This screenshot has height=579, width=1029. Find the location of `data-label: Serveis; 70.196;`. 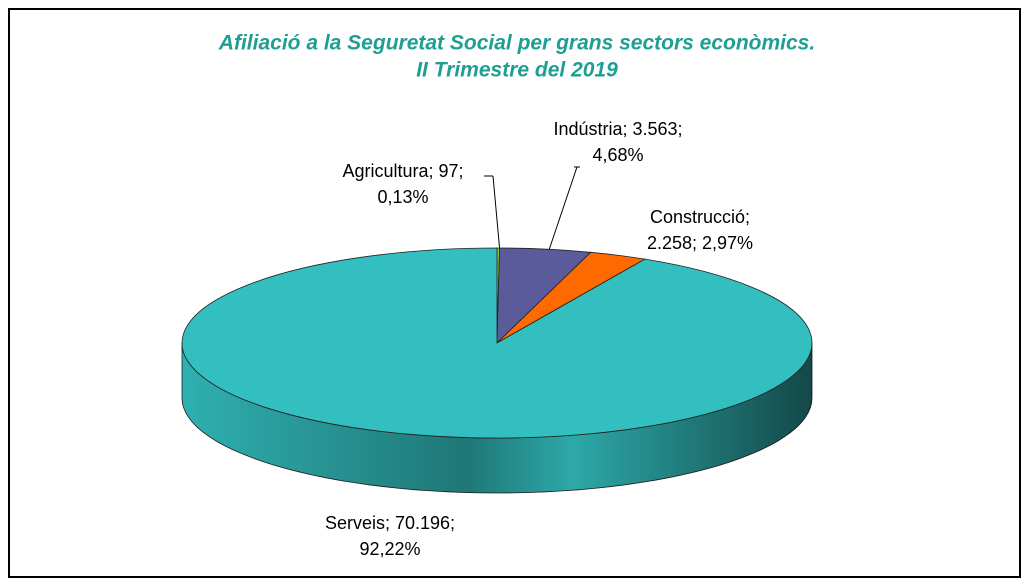

data-label: Serveis; 70.196; is located at coordinates (390, 523).